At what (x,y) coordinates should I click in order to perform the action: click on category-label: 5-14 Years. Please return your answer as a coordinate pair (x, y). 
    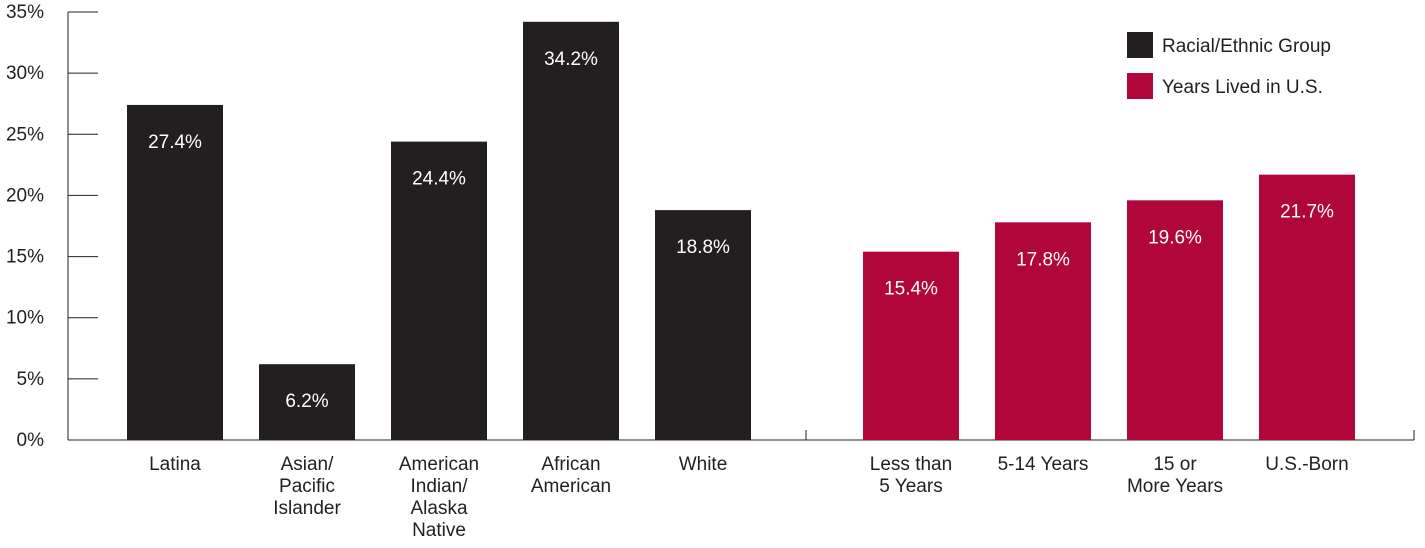
    Looking at the image, I should click on (1043, 464).